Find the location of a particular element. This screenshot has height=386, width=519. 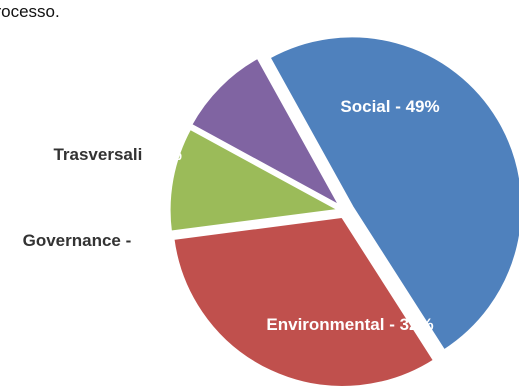

slice-label-name-trasversali: Trasversali is located at coordinates (100, 154).